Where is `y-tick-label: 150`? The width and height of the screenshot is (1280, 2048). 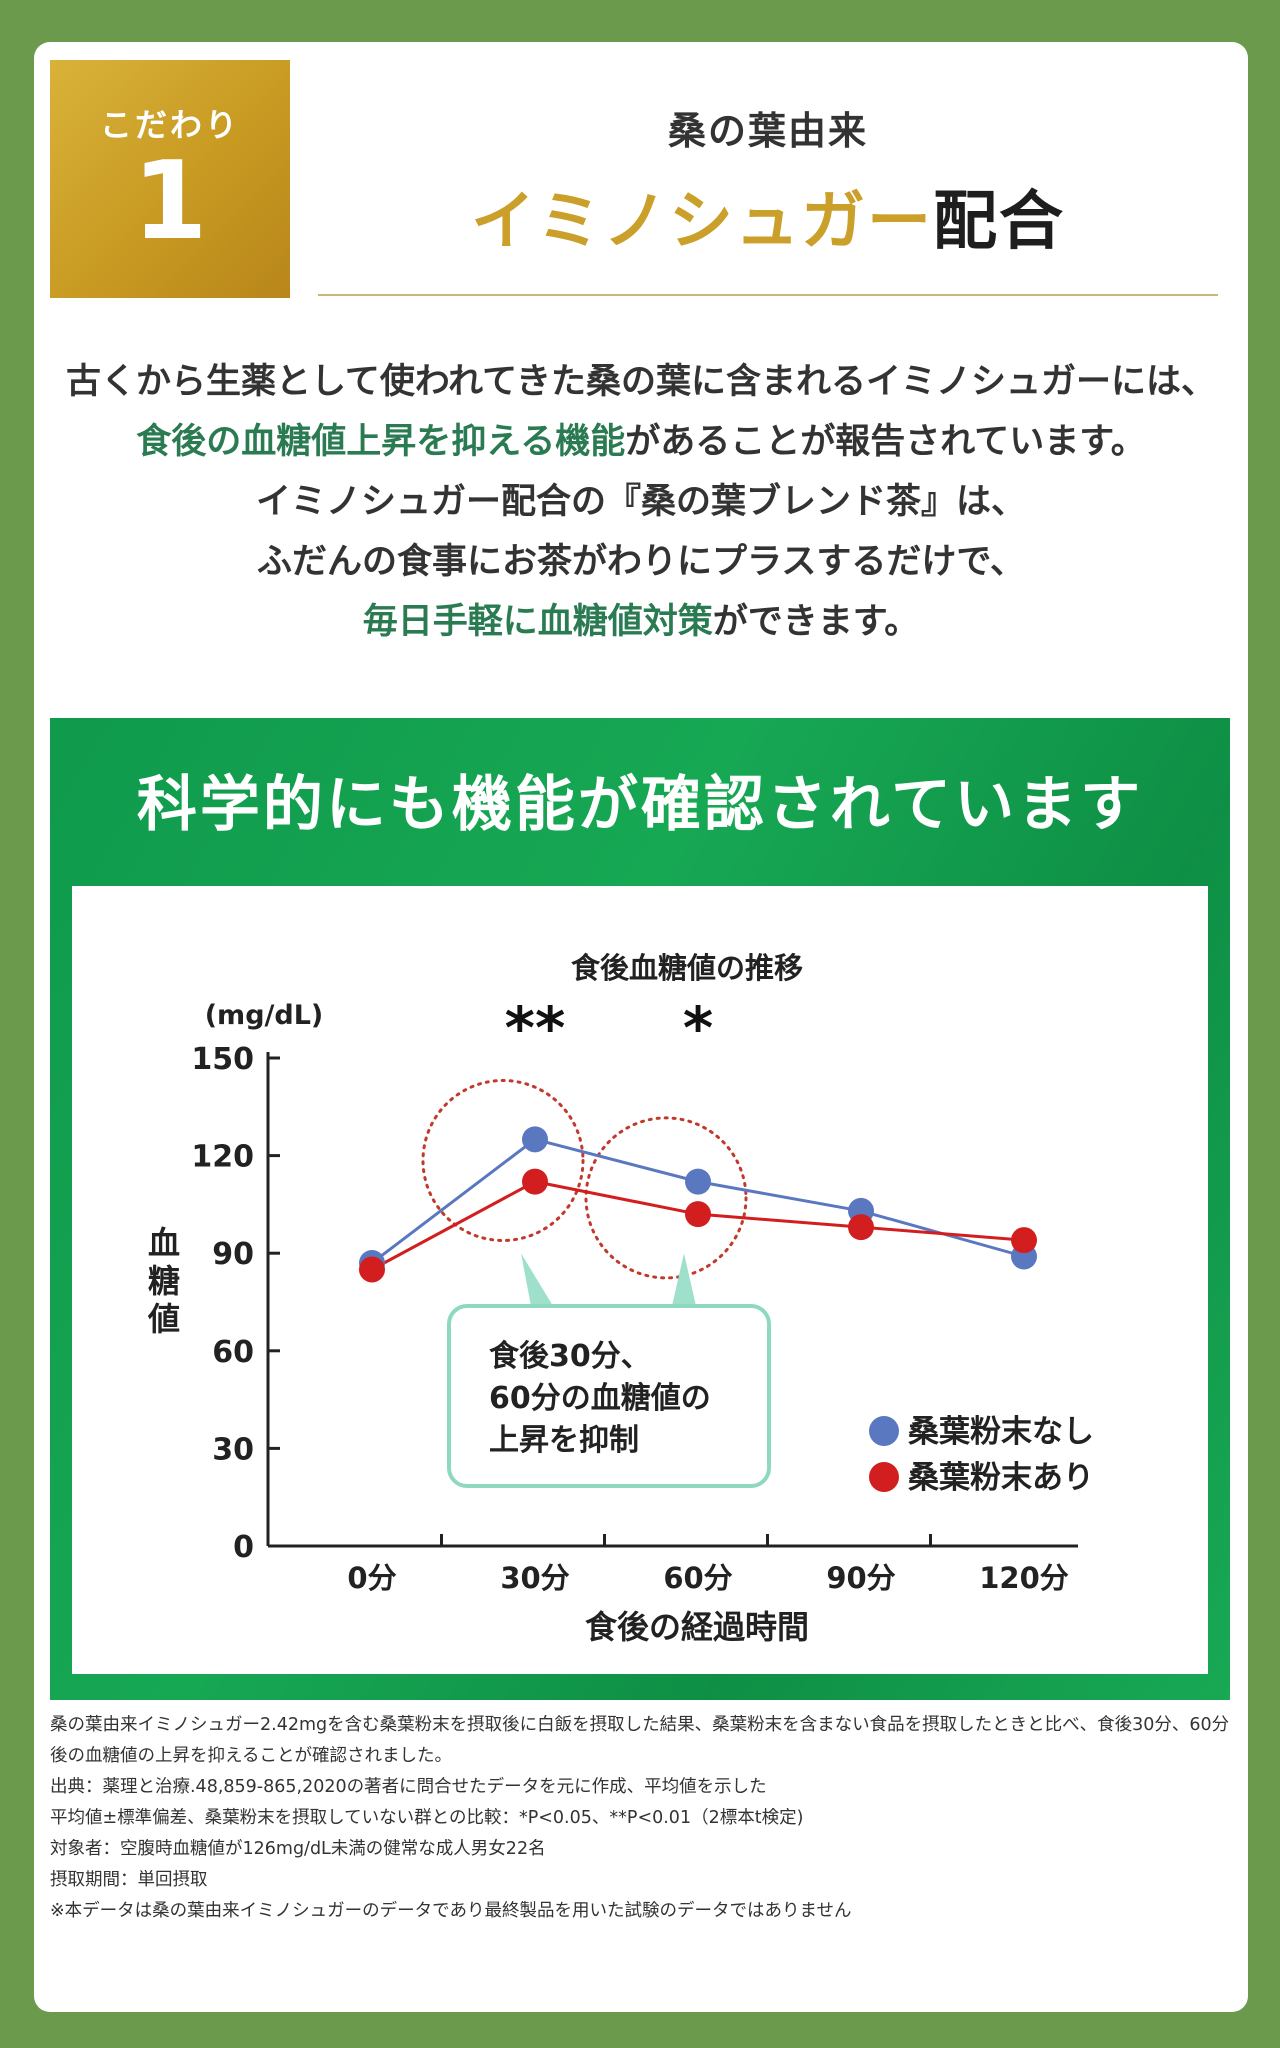 y-tick-label: 150 is located at coordinates (222, 1059).